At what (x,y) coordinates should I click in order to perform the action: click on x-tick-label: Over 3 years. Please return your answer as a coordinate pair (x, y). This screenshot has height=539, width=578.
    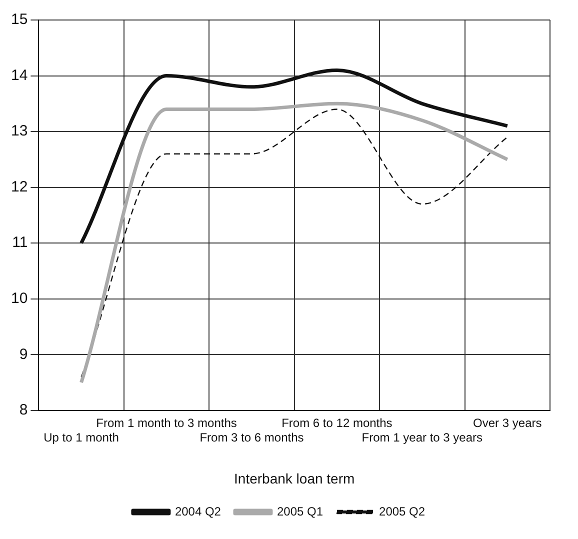
    Looking at the image, I should click on (507, 423).